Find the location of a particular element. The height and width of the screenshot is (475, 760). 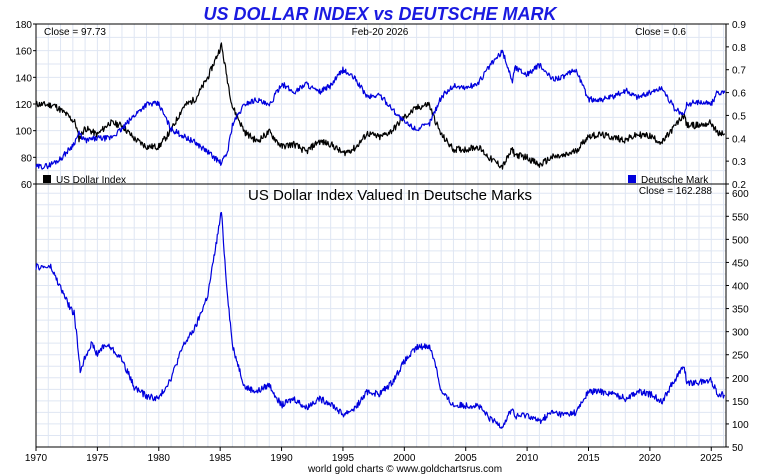

top-left-tick-label: 140 is located at coordinates (23, 78).